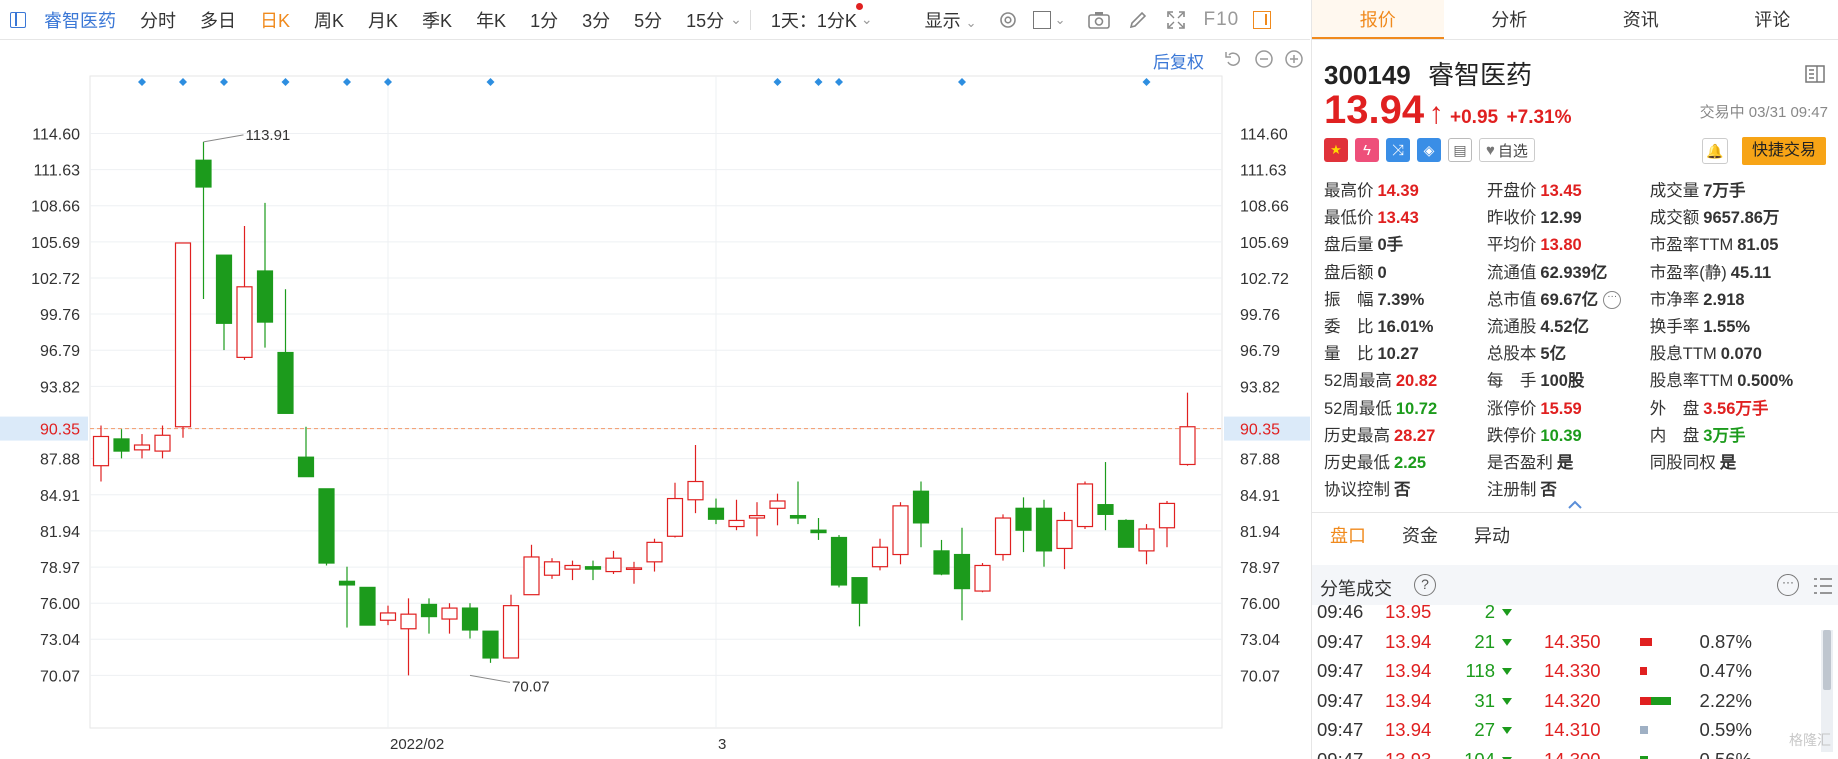  Describe the element at coordinates (1041, 19) in the screenshot. I see `square-style-icon` at that location.